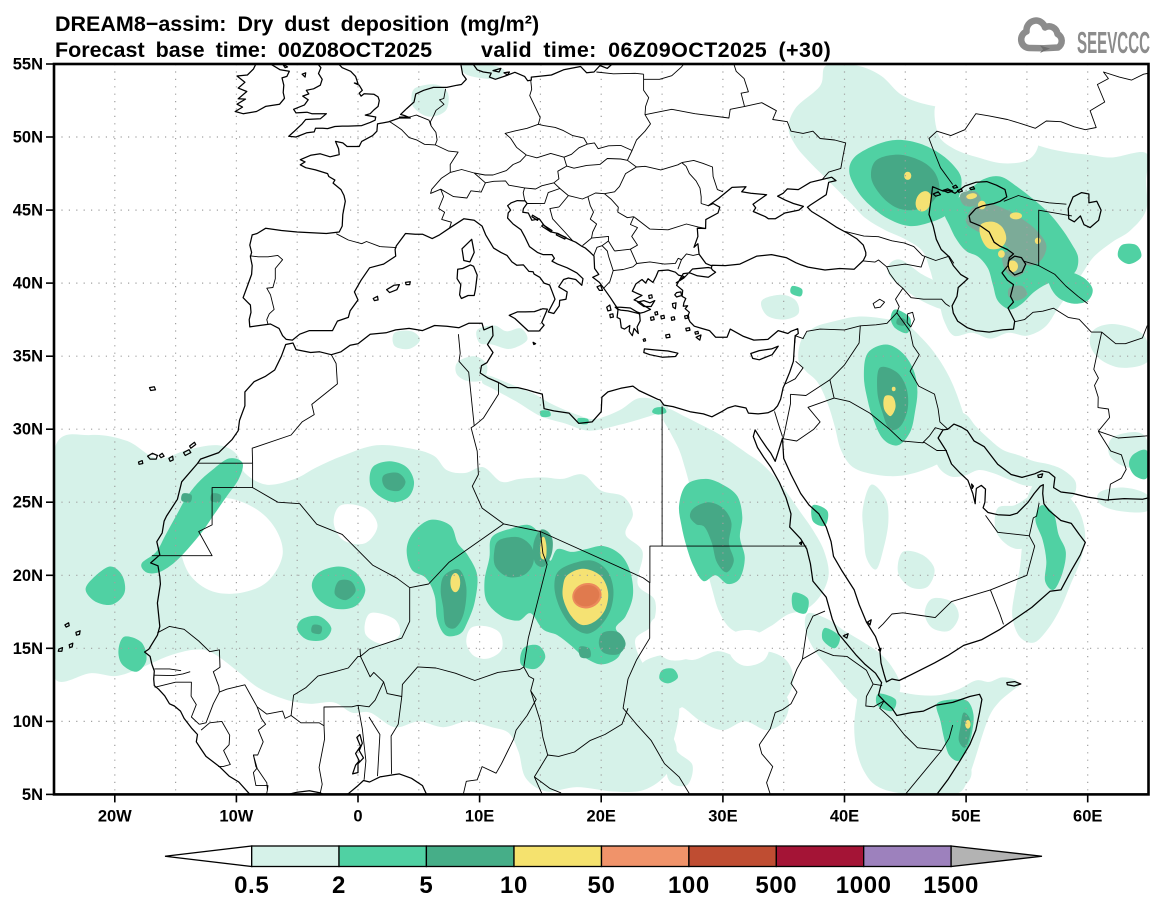  I want to click on svg-text: 10E, so click(479, 816).